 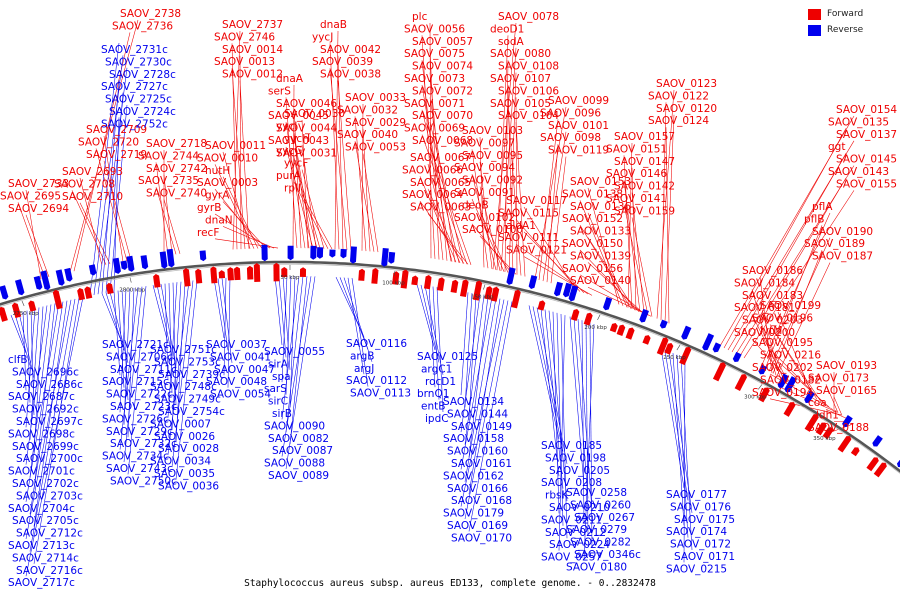 I want to click on reverse-gene-label: SAOV_2715c, so click(x=135, y=382).